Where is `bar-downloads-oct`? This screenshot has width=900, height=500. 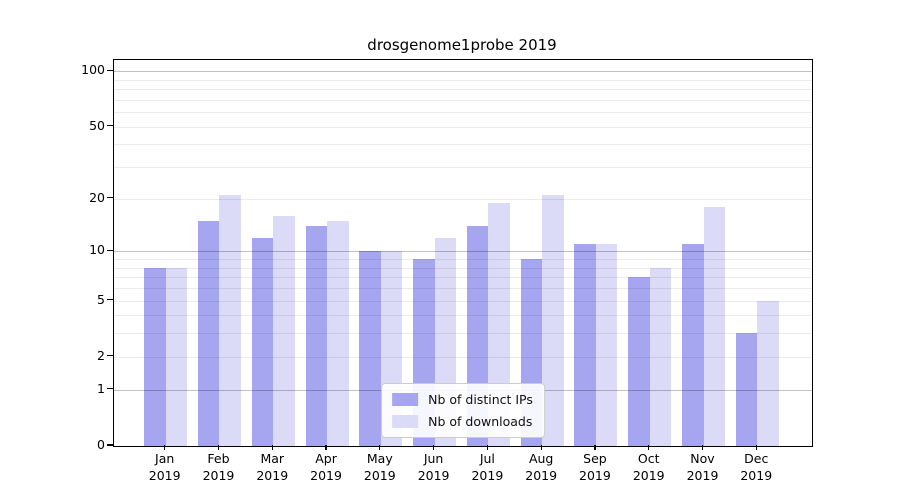 bar-downloads-oct is located at coordinates (660, 356).